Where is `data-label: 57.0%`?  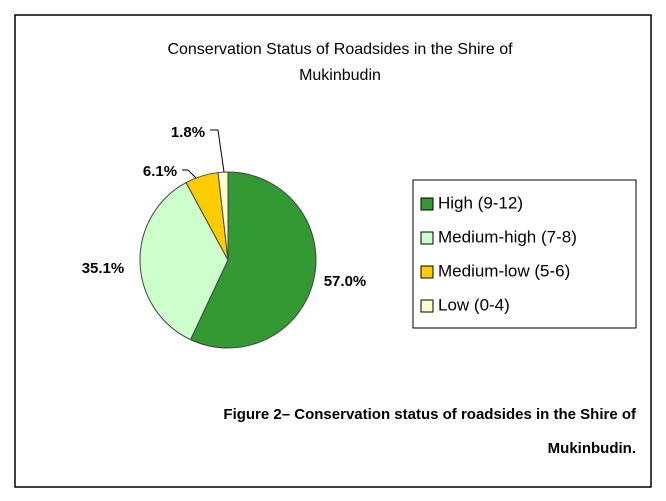 data-label: 57.0% is located at coordinates (345, 281).